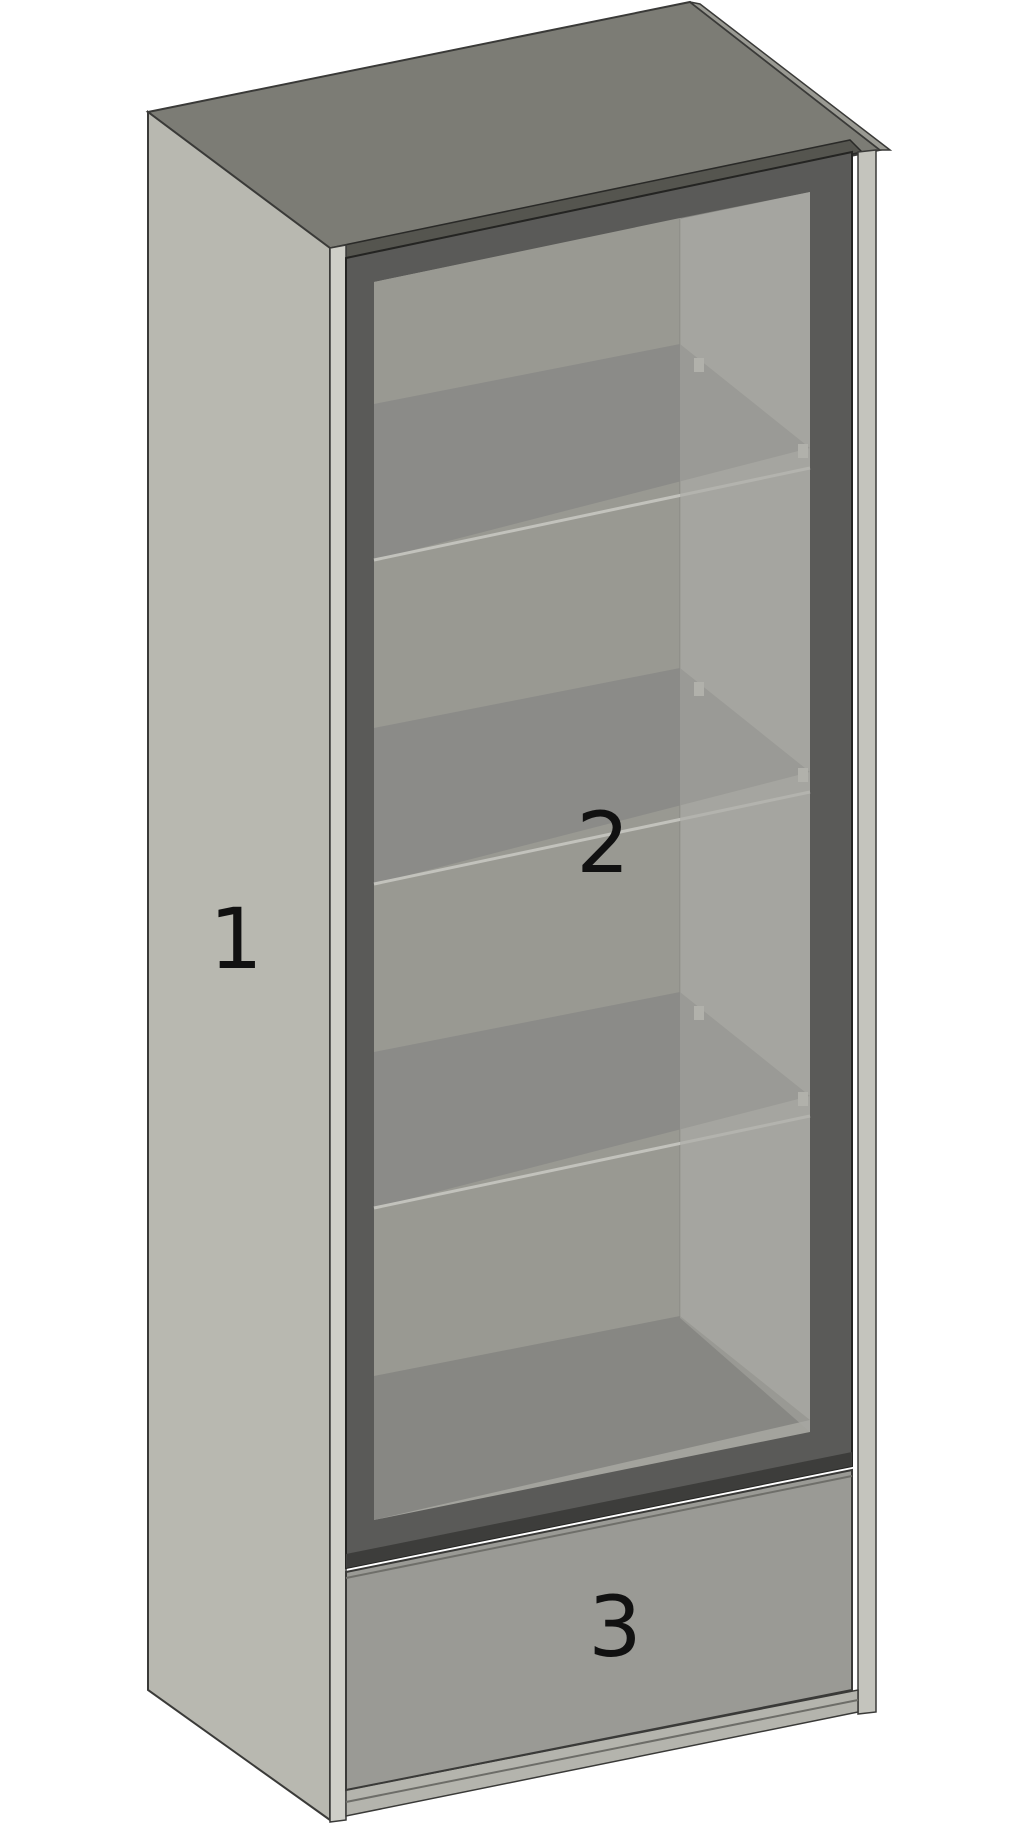  Describe the element at coordinates (599, 1527) in the screenshot. I see `drawer-top-gap` at that location.